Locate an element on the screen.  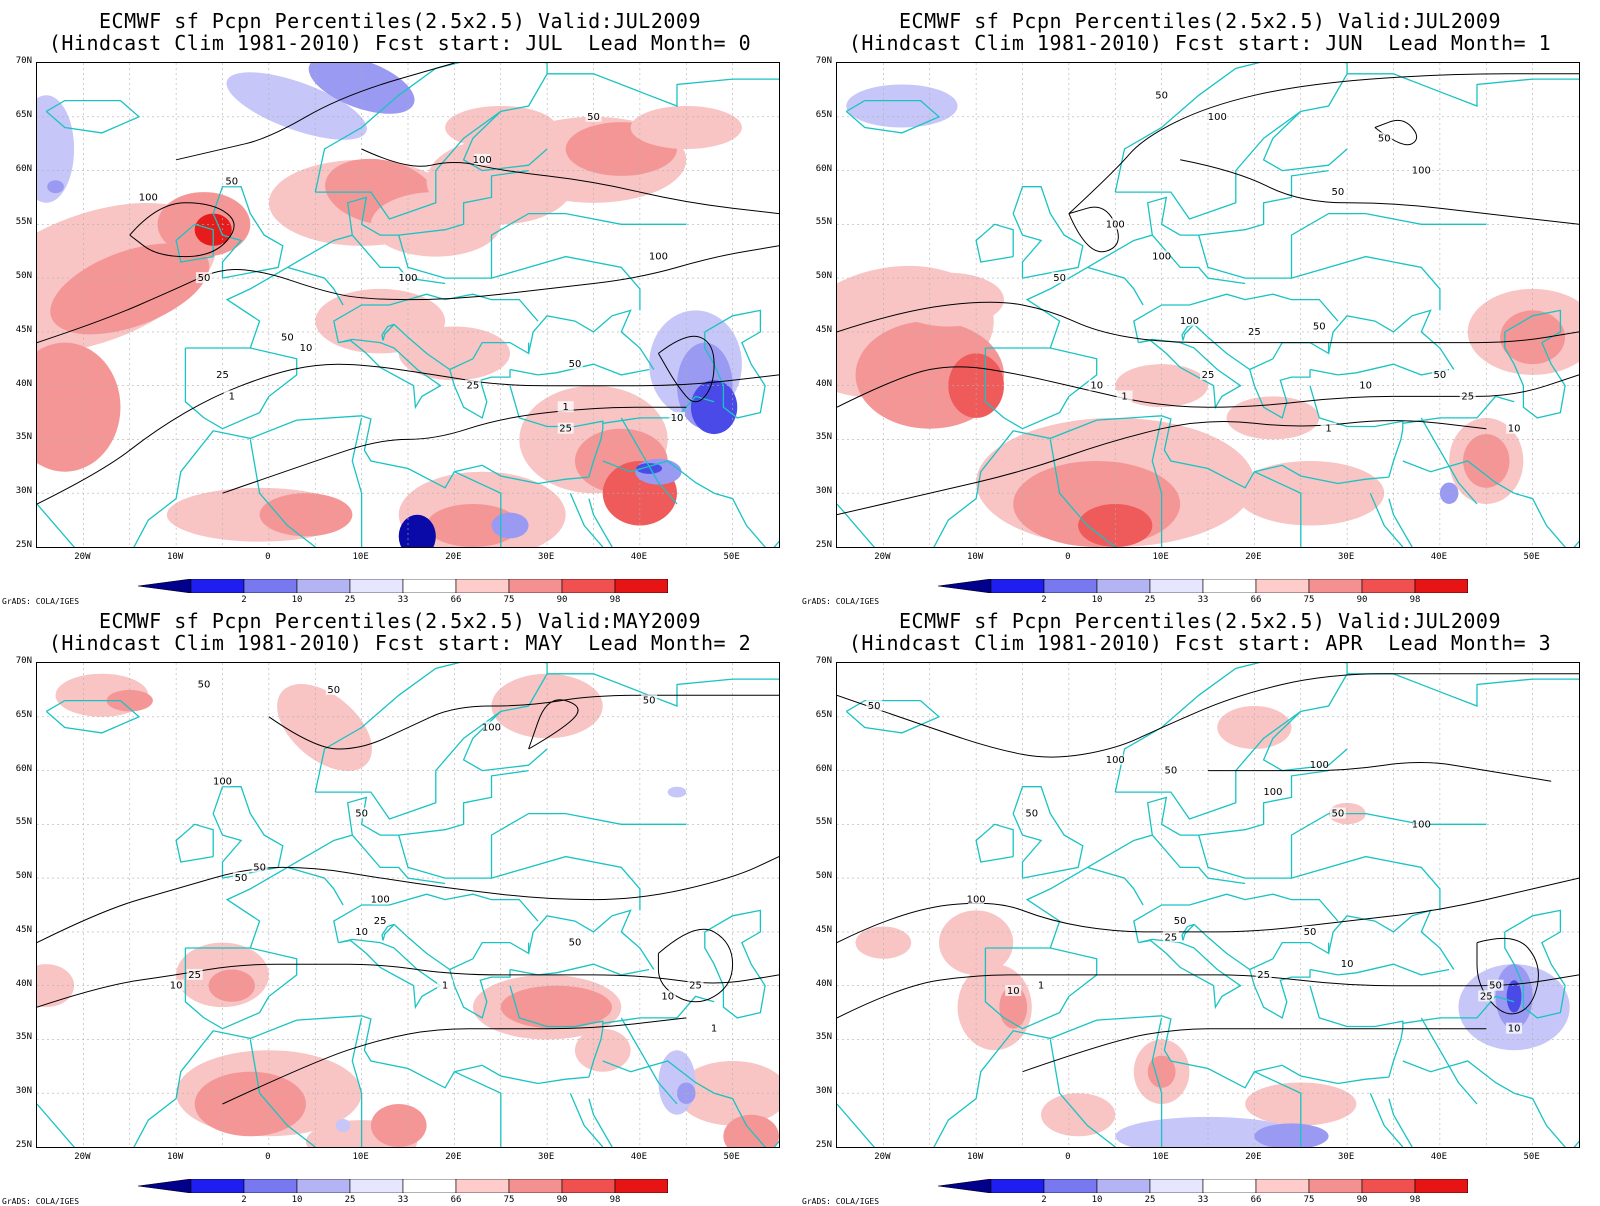
lon-tick-label: 40E is located at coordinates (1438, 1157).